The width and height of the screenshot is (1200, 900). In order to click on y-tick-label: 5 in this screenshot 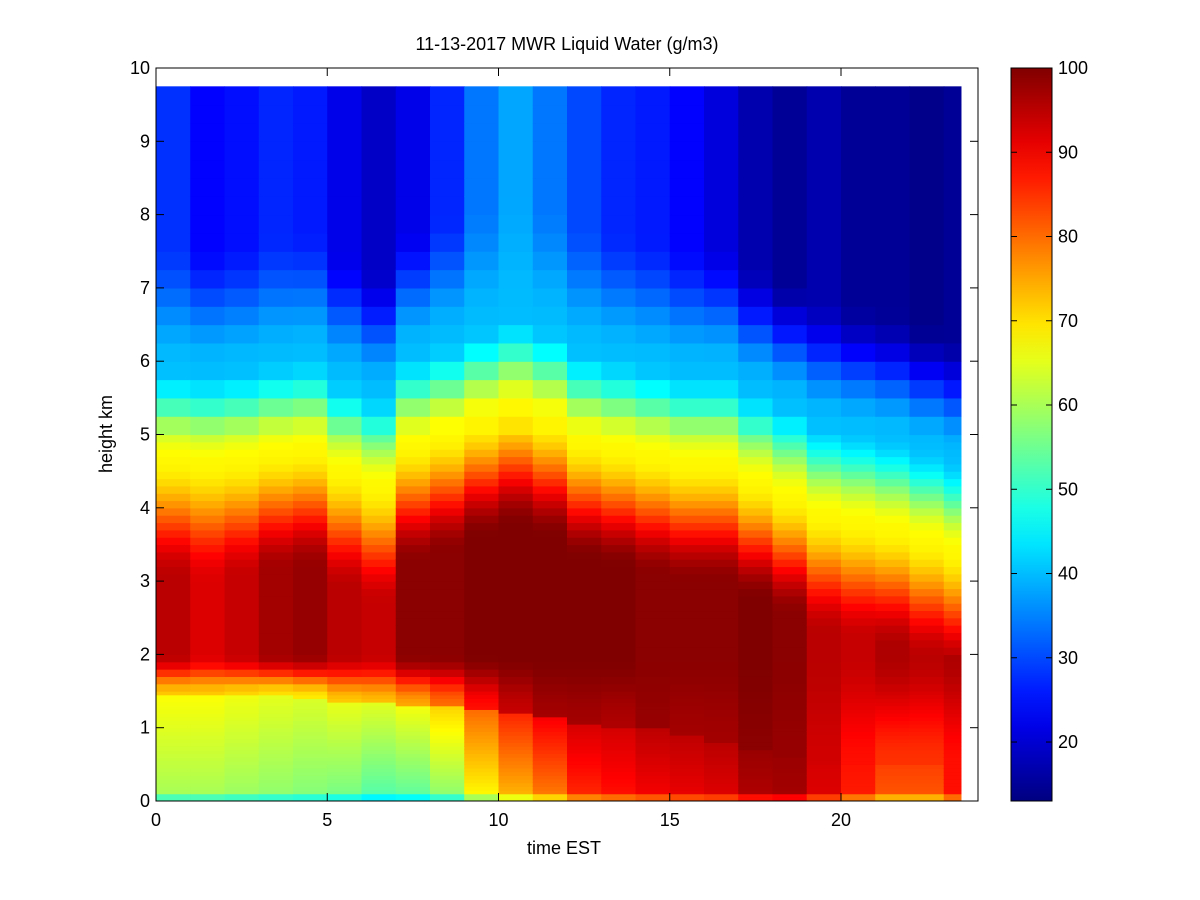, I will do `click(145, 435)`.